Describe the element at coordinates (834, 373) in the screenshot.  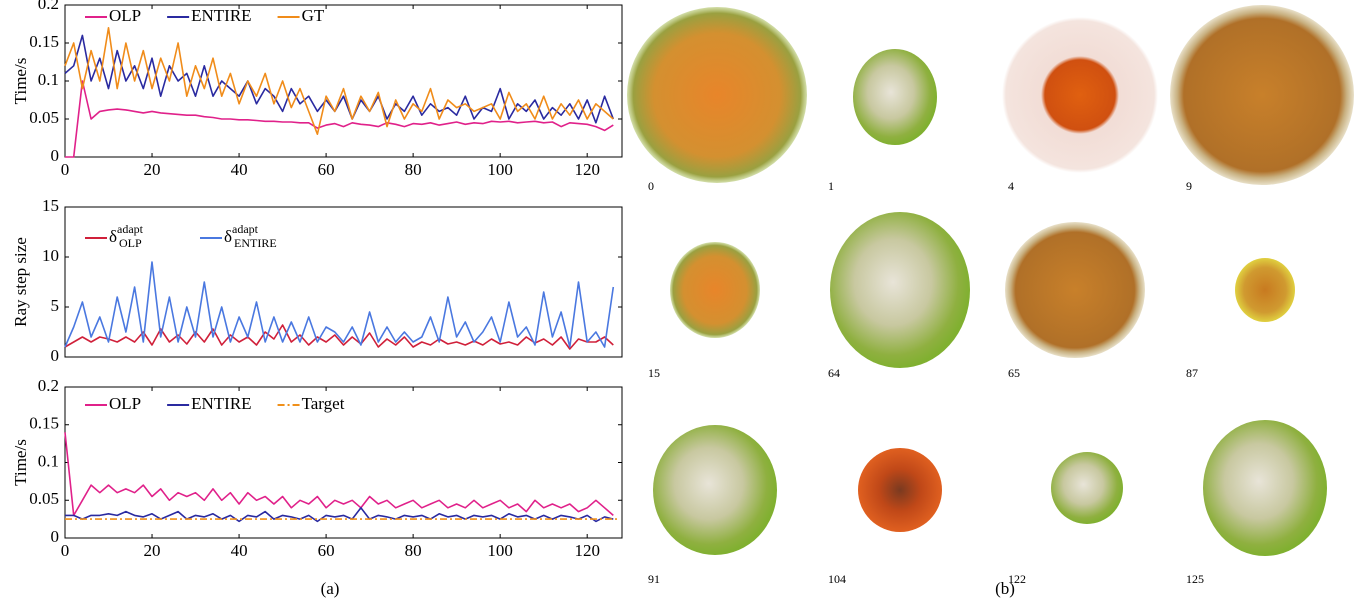
I see `image-label: 64` at that location.